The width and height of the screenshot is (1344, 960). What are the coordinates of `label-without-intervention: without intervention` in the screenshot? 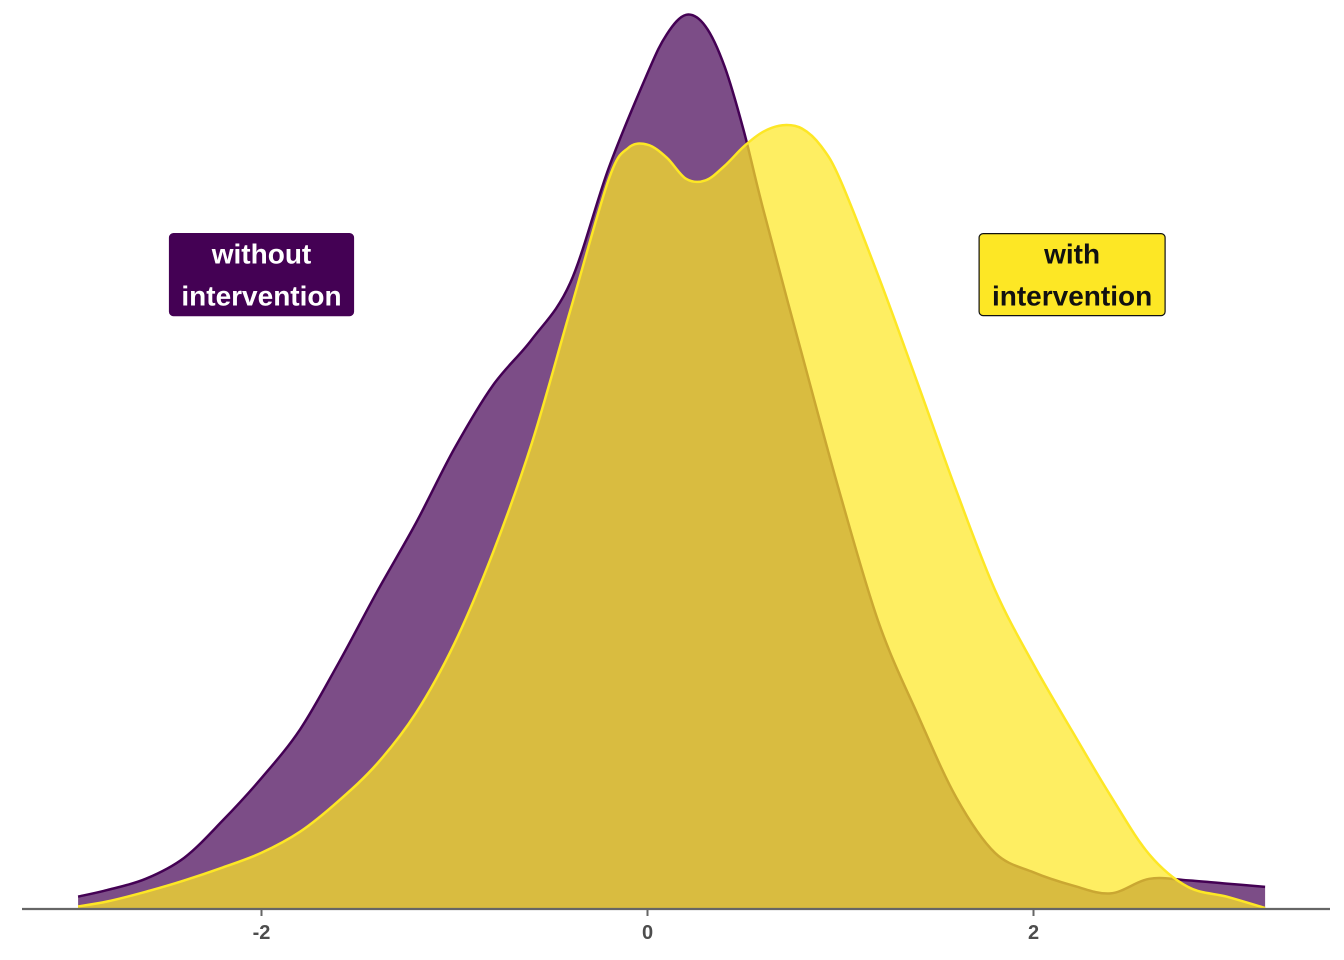 It's located at (261, 275).